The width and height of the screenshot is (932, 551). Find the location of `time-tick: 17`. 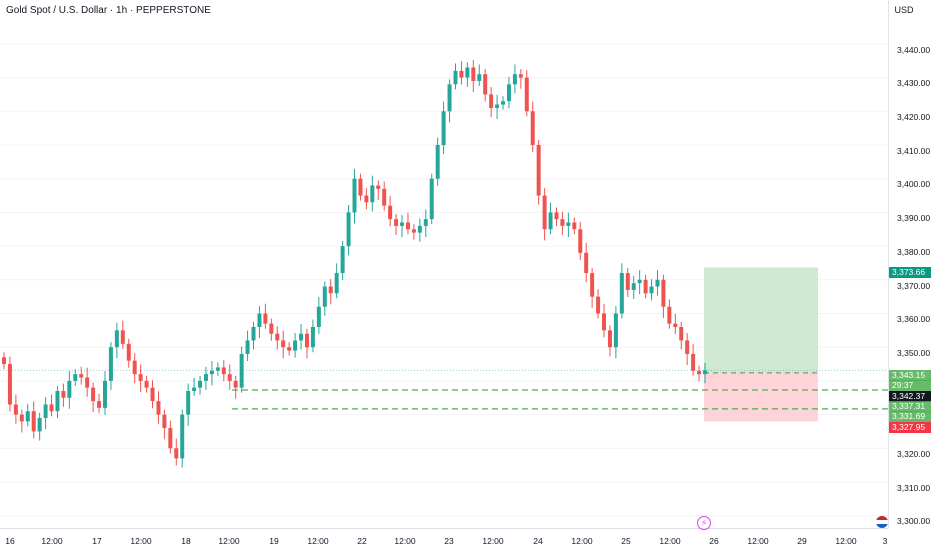

time-tick: 17 is located at coordinates (97, 541).